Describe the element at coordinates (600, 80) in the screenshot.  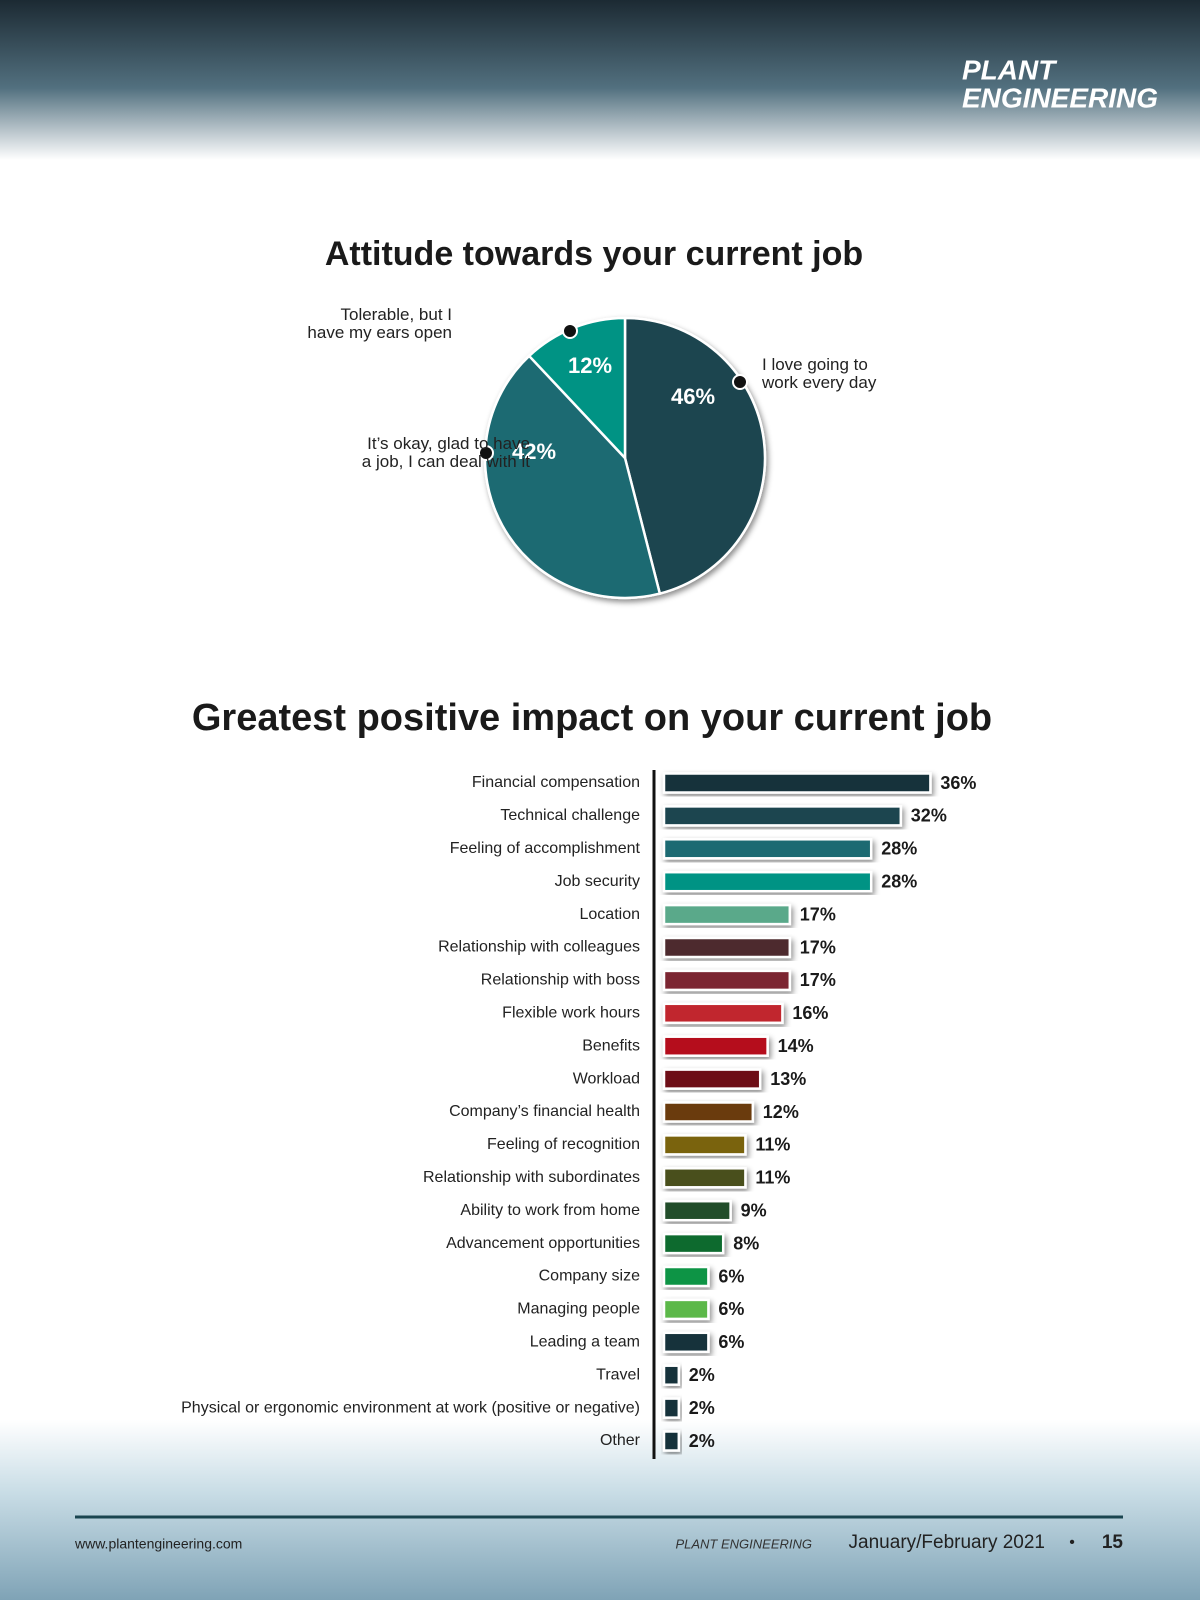
I see `header-background` at that location.